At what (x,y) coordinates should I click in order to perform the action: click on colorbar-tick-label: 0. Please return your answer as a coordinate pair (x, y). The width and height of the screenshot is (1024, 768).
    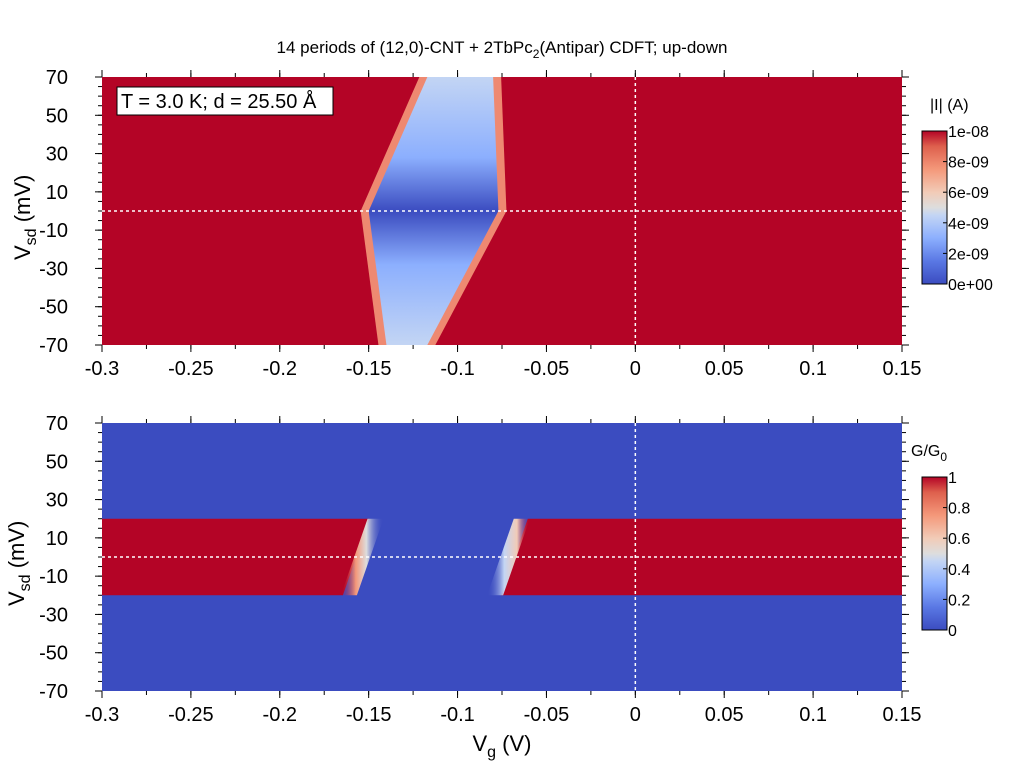
    Looking at the image, I should click on (952, 631).